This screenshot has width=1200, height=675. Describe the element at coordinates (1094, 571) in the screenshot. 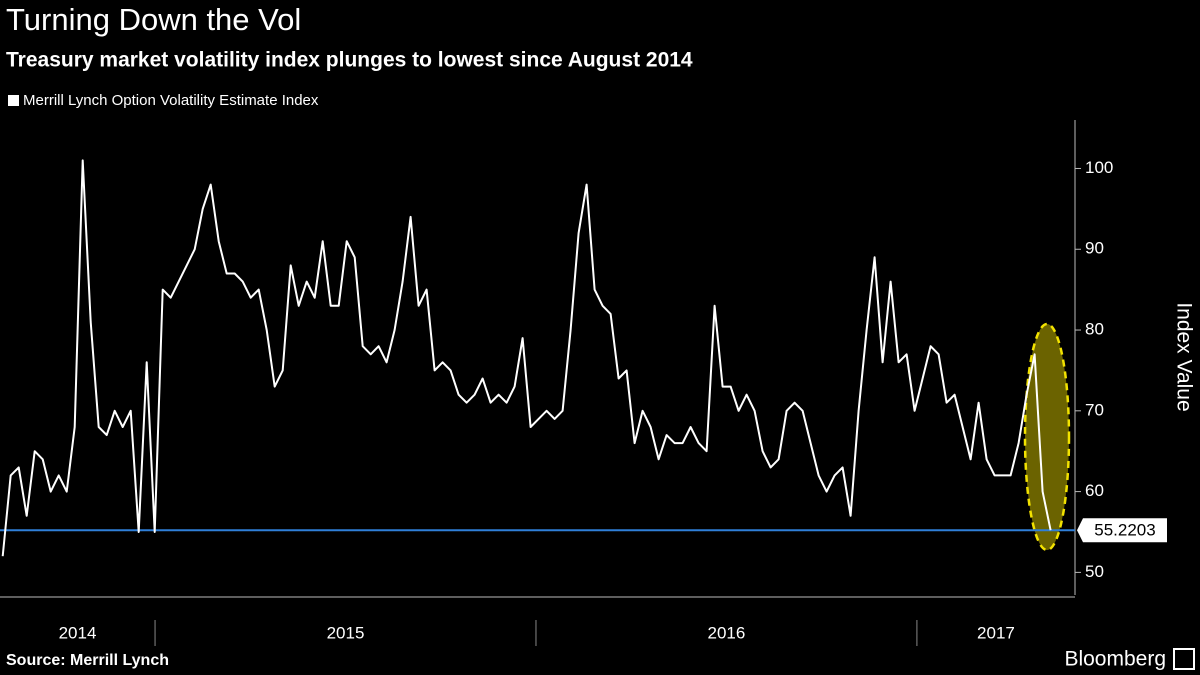

I see `y-tick-label: 50` at that location.